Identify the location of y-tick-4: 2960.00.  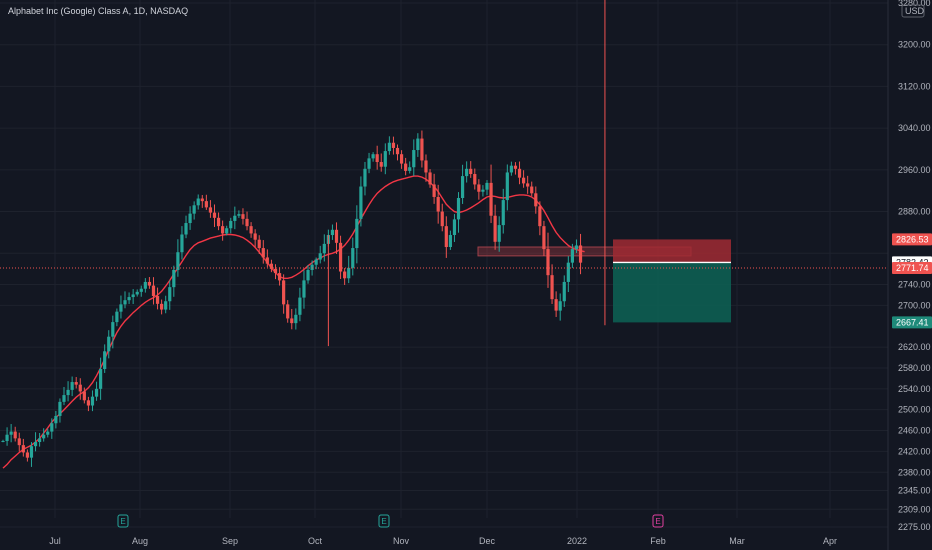
(914, 170).